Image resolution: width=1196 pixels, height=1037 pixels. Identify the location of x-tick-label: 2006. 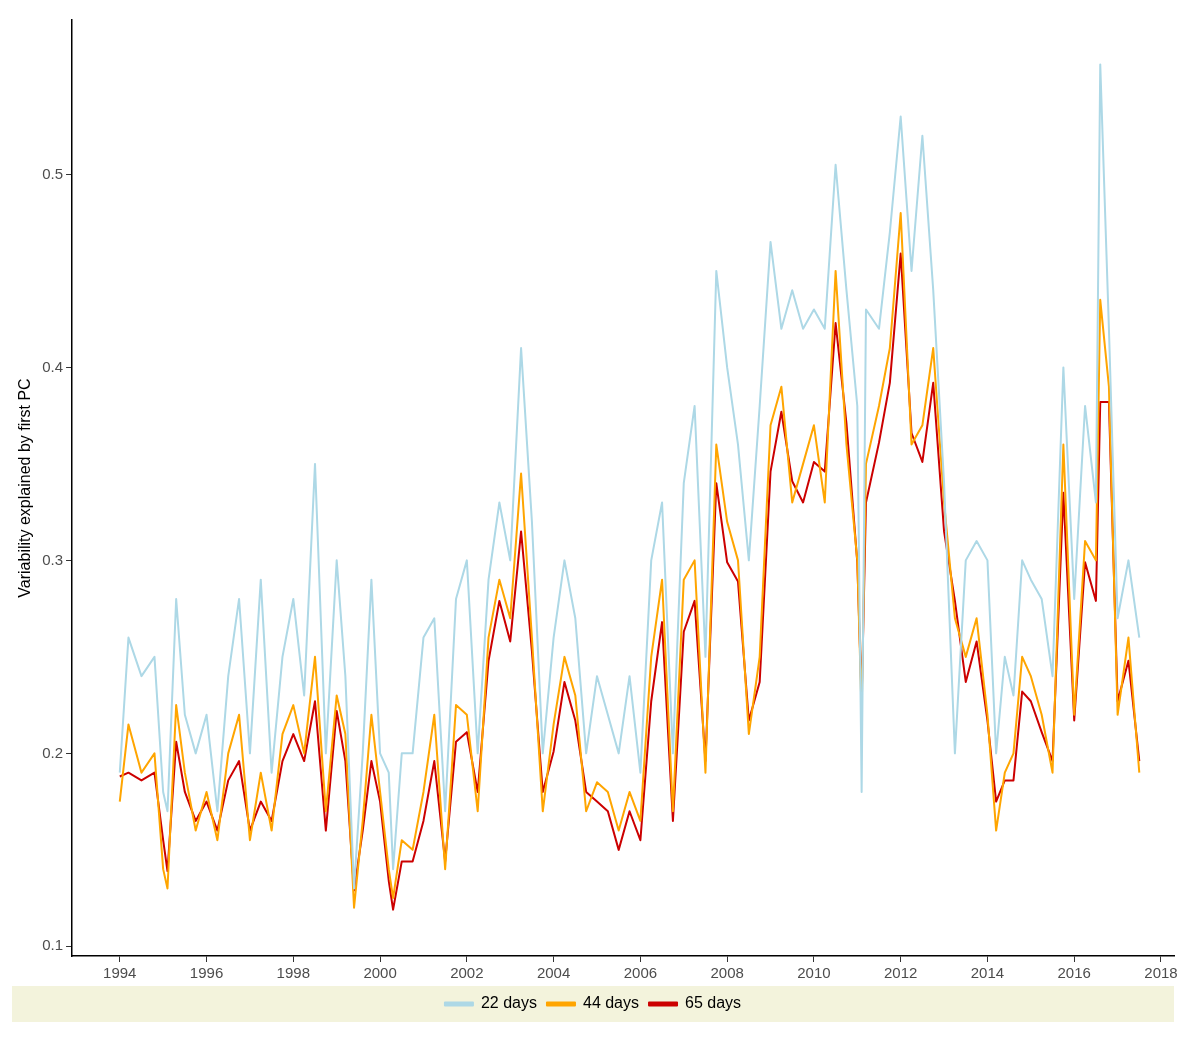
(640, 973).